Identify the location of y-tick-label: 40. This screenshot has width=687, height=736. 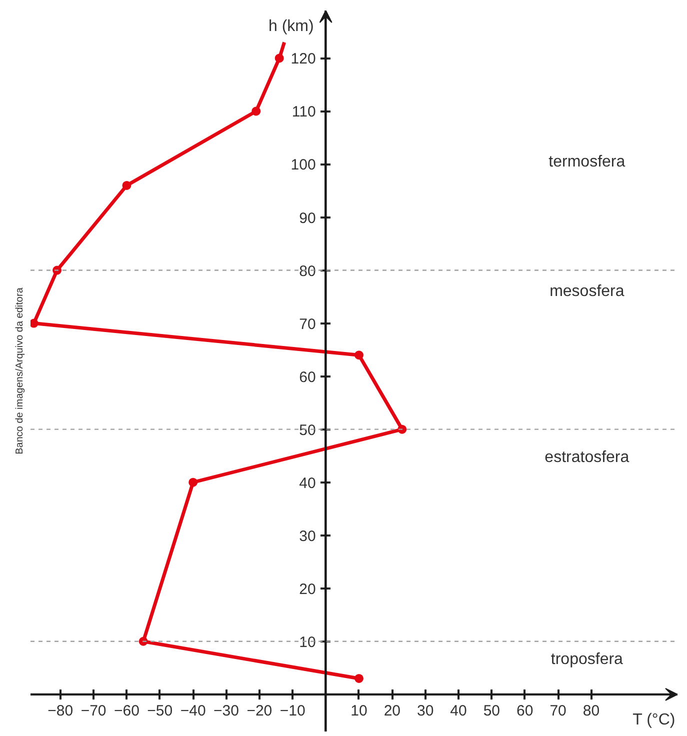
(307, 483).